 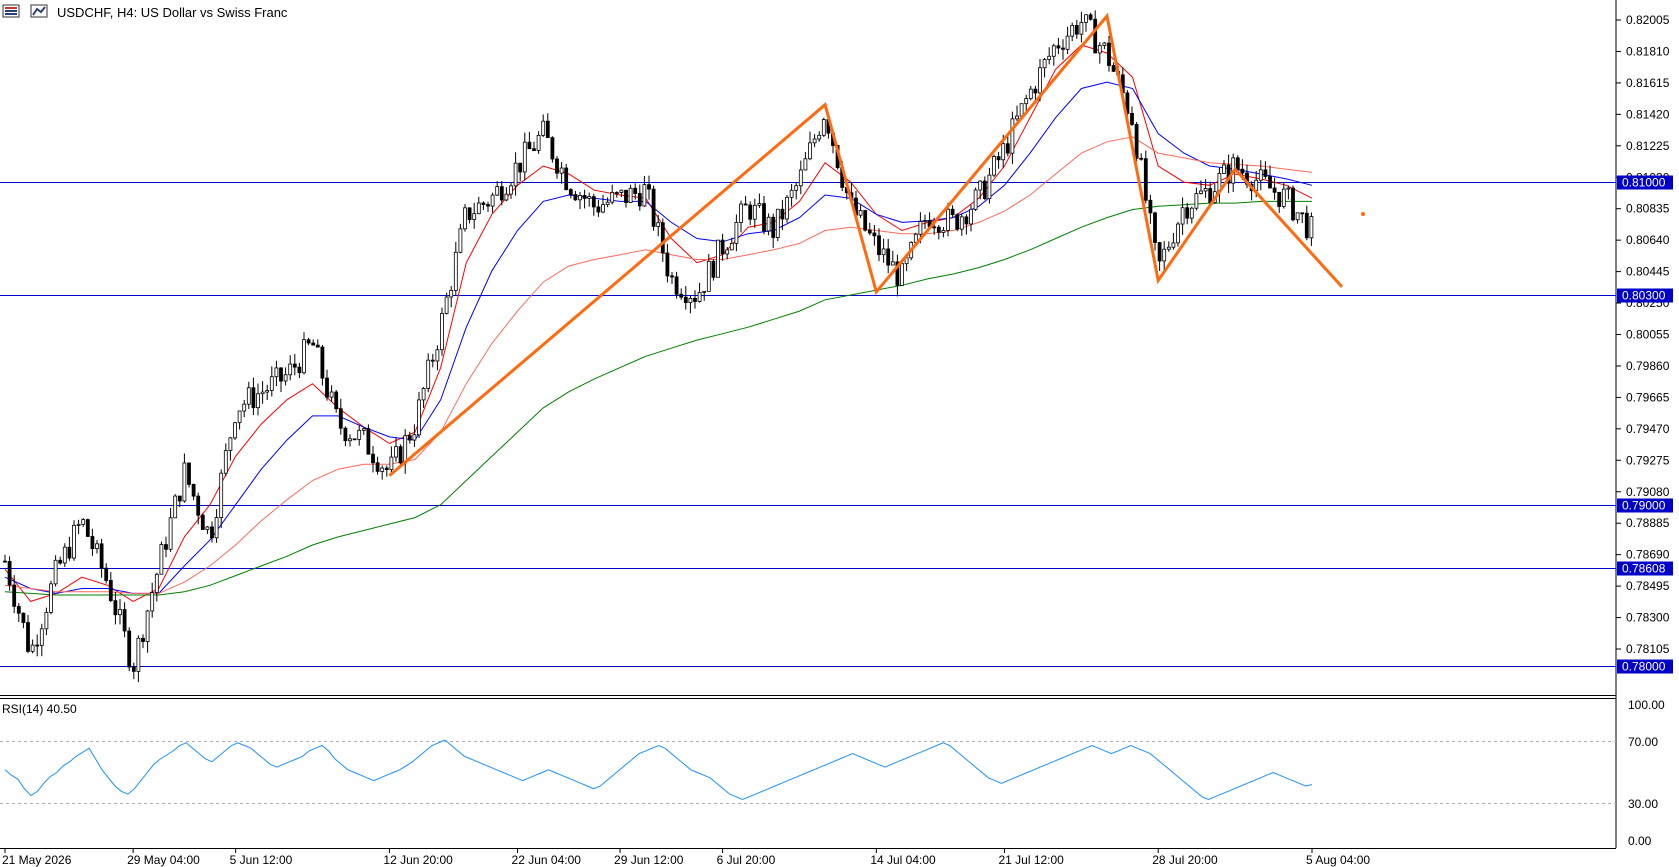 I want to click on price-tick-label: 0.80445, so click(x=1648, y=272).